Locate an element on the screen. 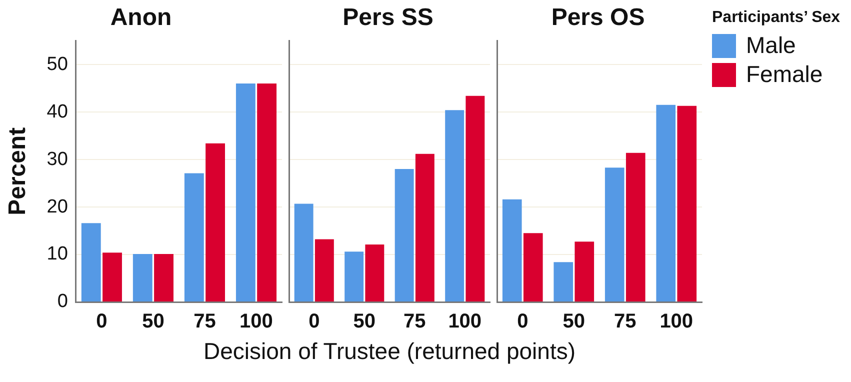 This screenshot has height=382, width=851. y-tick-label: 10 is located at coordinates (57, 254).